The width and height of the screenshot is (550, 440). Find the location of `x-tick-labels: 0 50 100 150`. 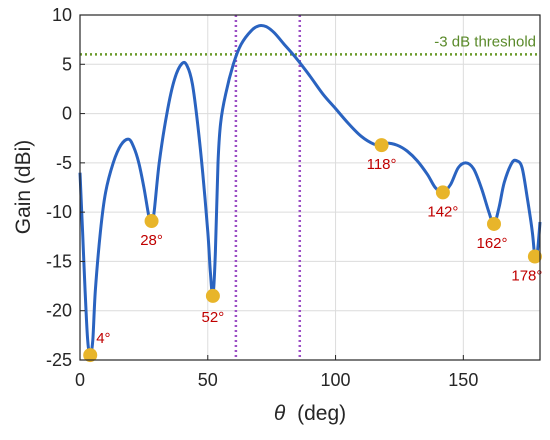

x-tick-labels: 0 50 100 150 is located at coordinates (276, 372).